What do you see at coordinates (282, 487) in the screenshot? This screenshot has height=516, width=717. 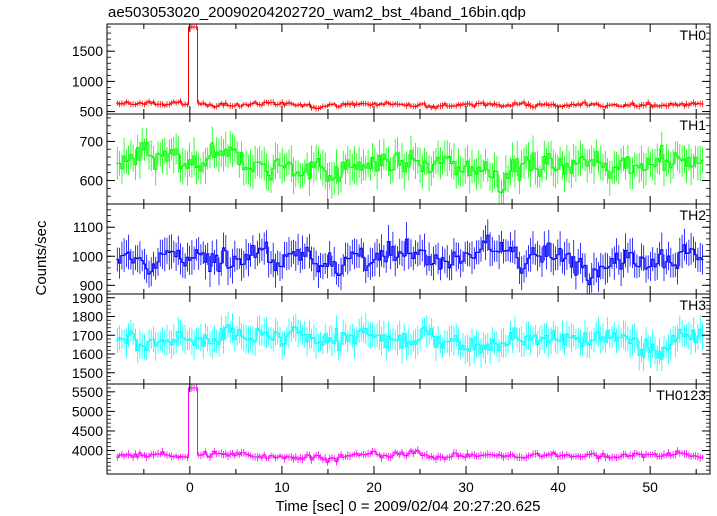 I see `x-tick-label: 10` at bounding box center [282, 487].